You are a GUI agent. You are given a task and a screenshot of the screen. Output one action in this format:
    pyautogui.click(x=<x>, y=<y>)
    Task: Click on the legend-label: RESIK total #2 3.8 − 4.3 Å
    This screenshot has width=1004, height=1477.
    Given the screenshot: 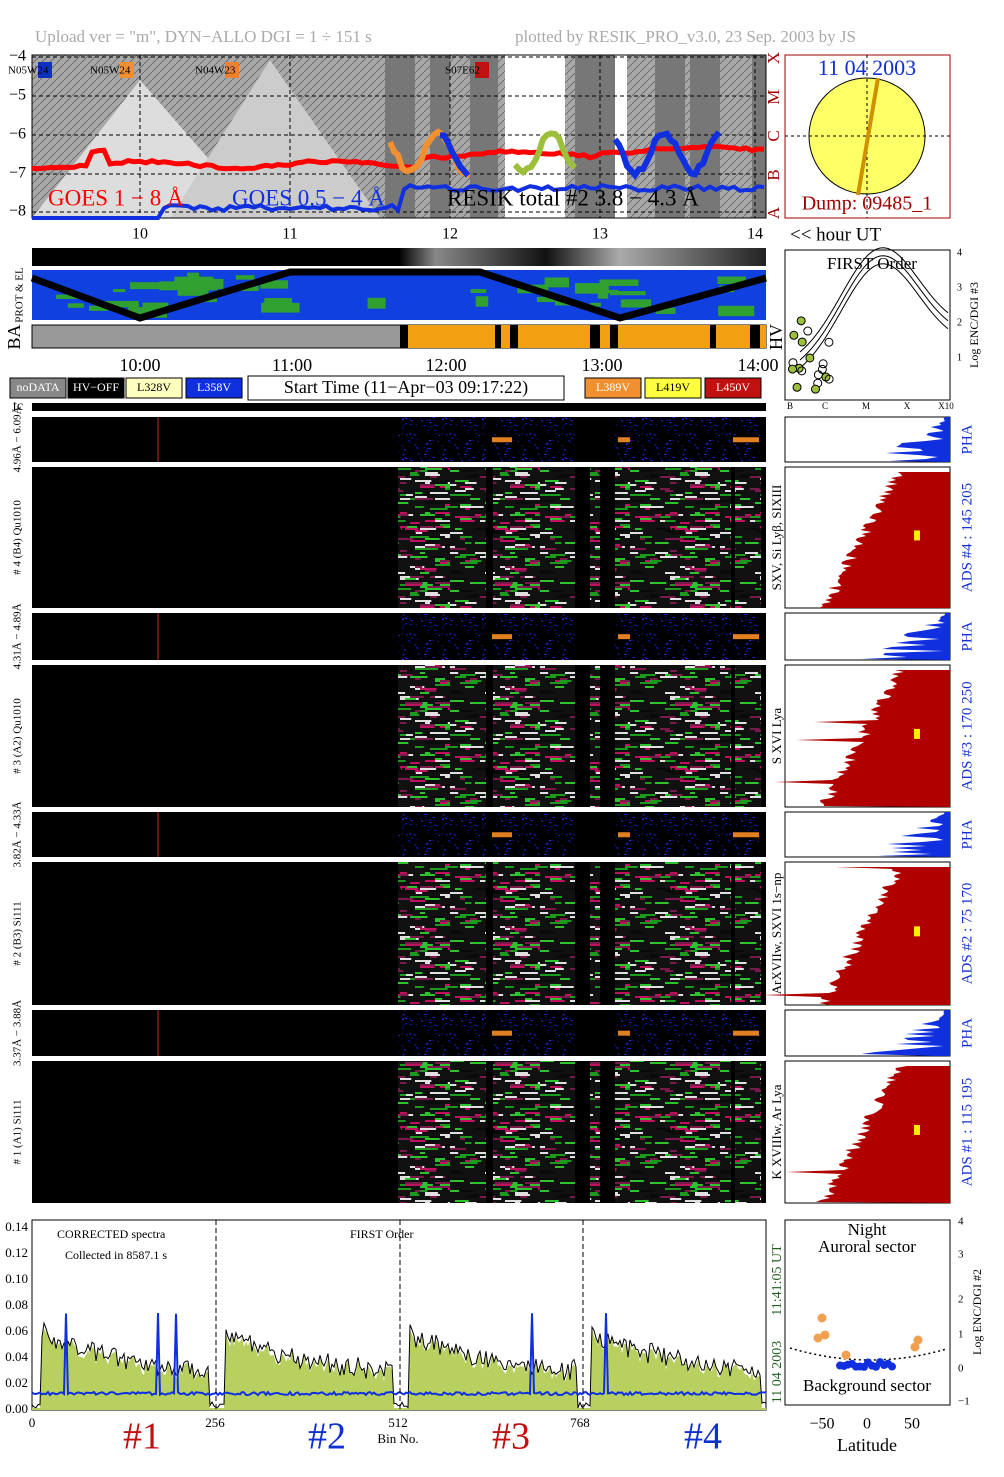 What is the action you would take?
    pyautogui.click(x=573, y=197)
    